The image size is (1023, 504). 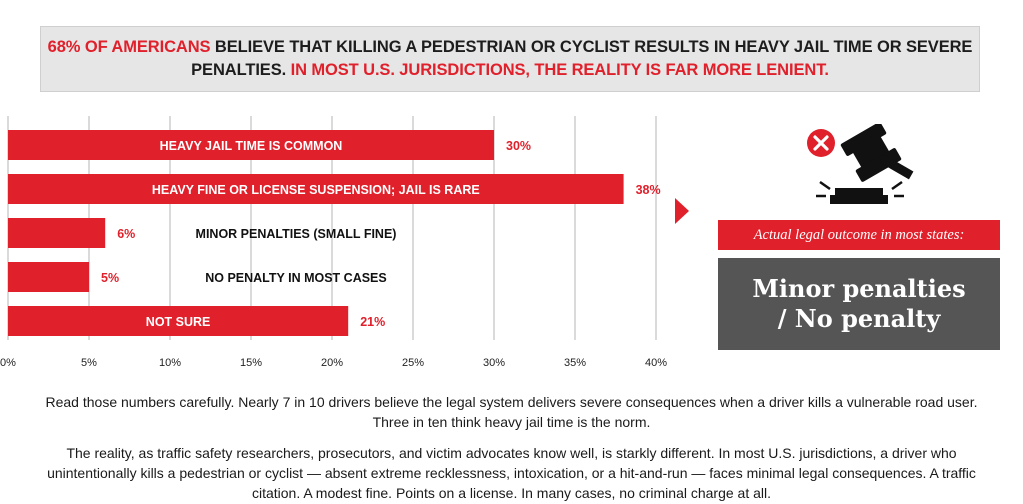 What do you see at coordinates (518, 146) in the screenshot?
I see `value-label: 30%` at bounding box center [518, 146].